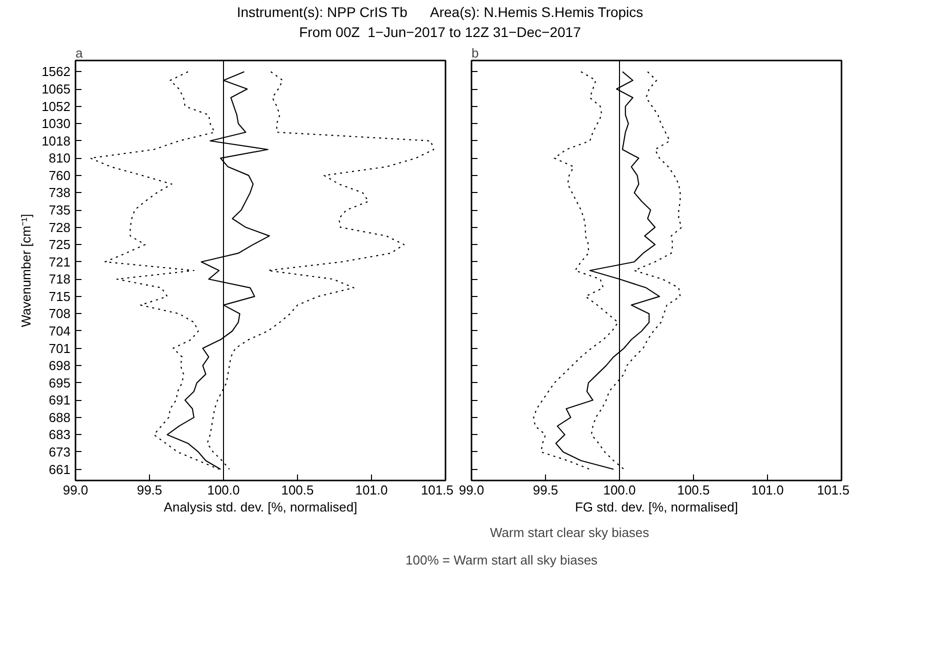 The image size is (929, 651). What do you see at coordinates (59, 348) in the screenshot?
I see `y-tick-label: 701` at bounding box center [59, 348].